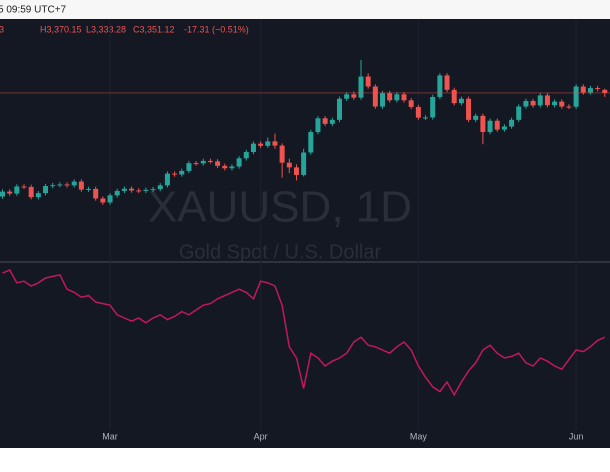 Image resolution: width=610 pixels, height=472 pixels. Describe the element at coordinates (305, 460) in the screenshot. I see `bottom-strip` at that location.